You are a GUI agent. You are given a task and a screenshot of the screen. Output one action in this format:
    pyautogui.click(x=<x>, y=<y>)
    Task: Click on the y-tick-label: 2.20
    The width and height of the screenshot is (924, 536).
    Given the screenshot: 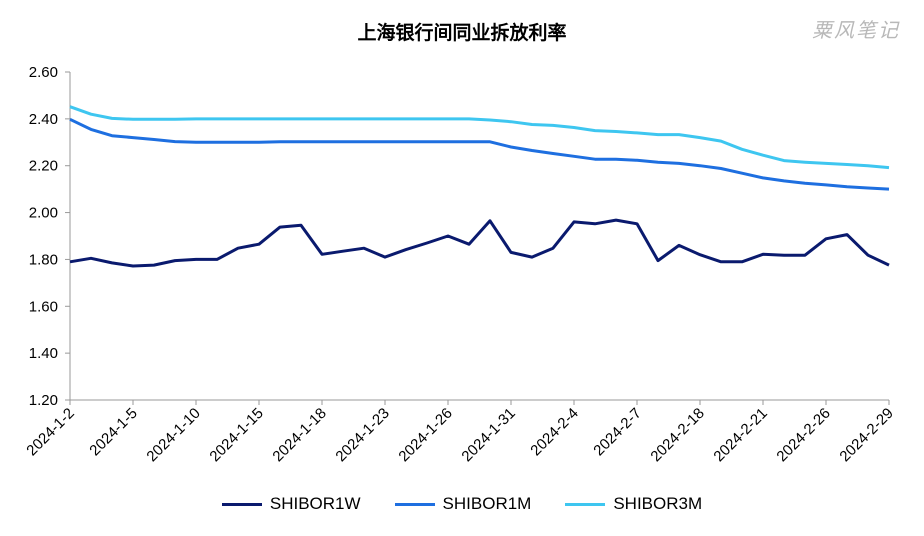 What is the action you would take?
    pyautogui.click(x=43, y=166)
    